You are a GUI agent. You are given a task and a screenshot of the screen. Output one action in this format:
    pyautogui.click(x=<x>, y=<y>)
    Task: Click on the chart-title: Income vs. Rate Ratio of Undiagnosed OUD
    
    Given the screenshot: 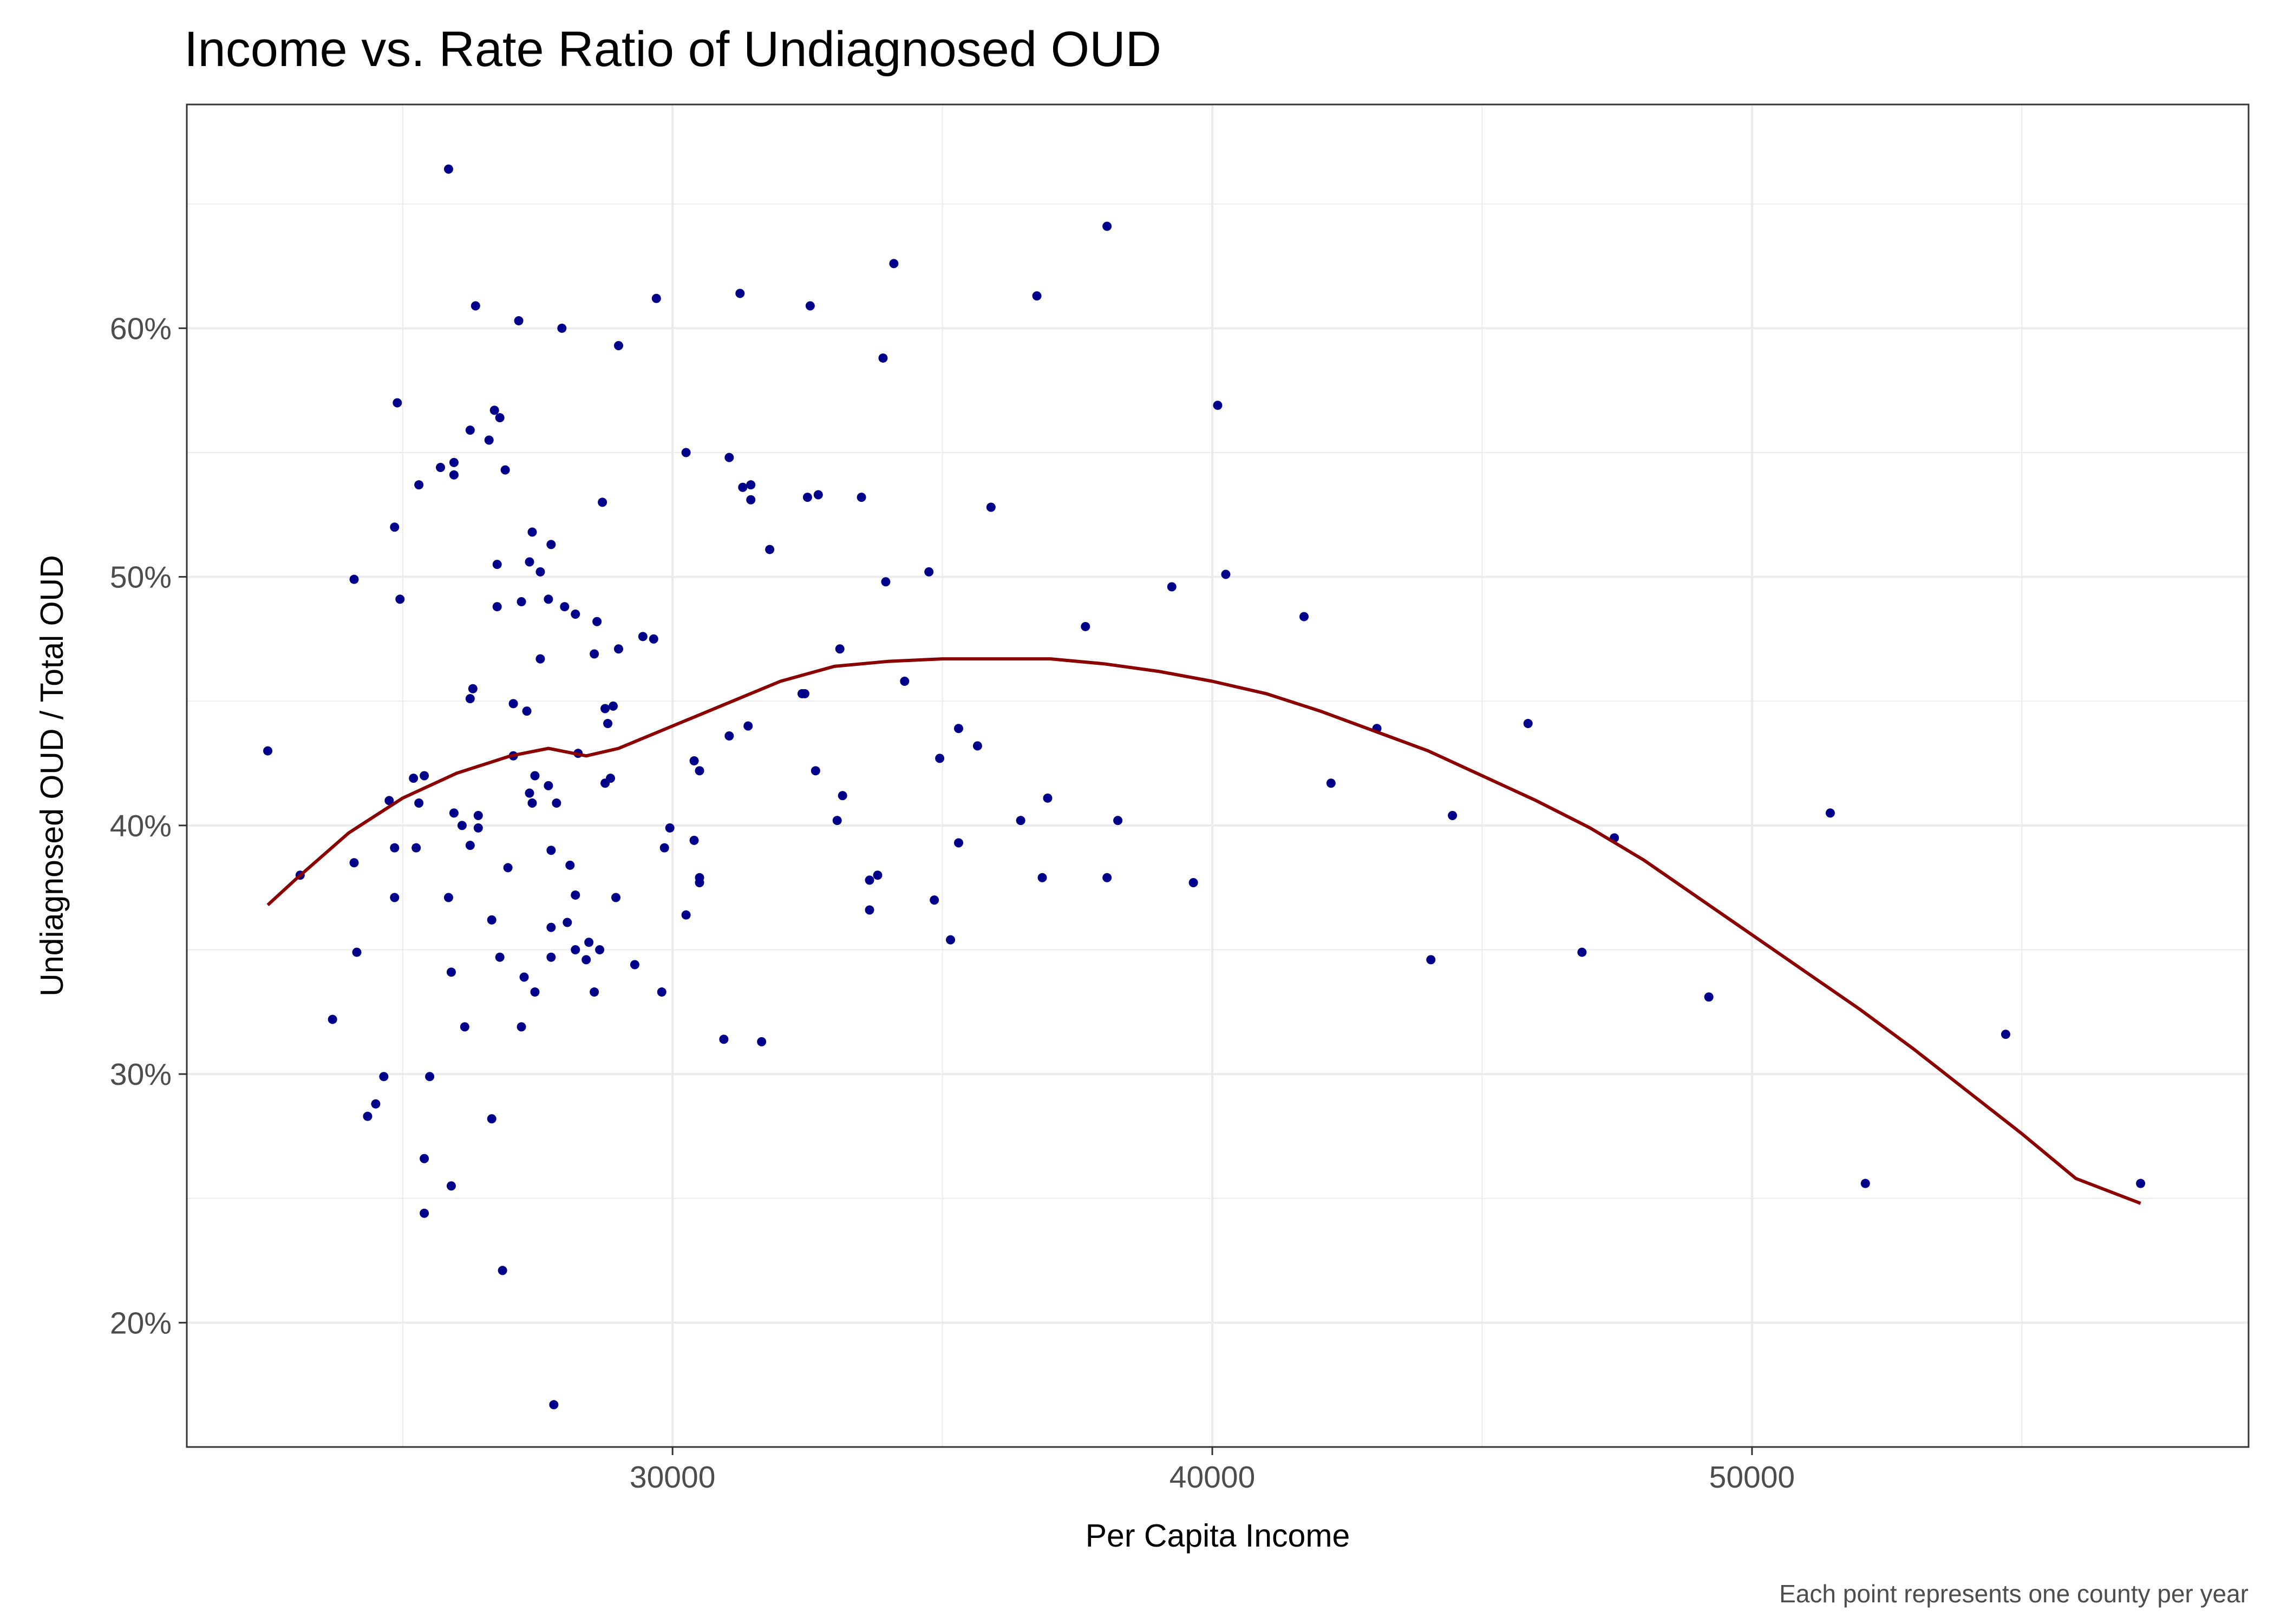 What is the action you would take?
    pyautogui.click(x=672, y=49)
    